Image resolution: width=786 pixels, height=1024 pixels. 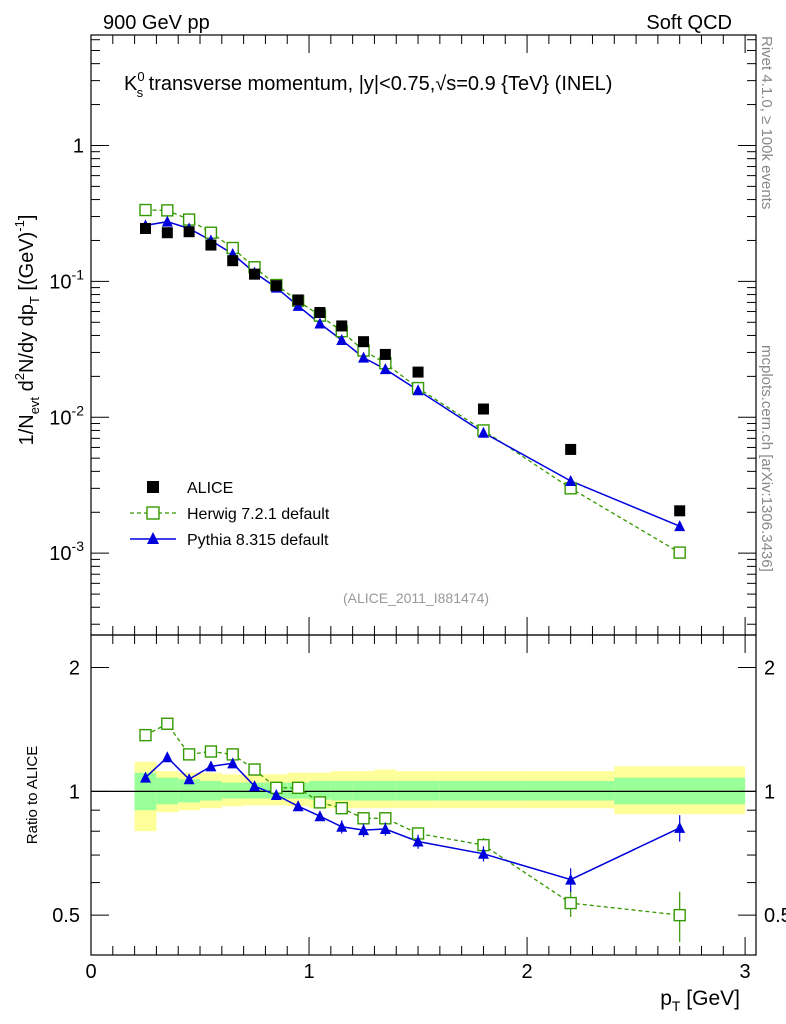 What do you see at coordinates (32, 795) in the screenshot?
I see `y-axis-label-ratio: Ratio to ALICE` at bounding box center [32, 795].